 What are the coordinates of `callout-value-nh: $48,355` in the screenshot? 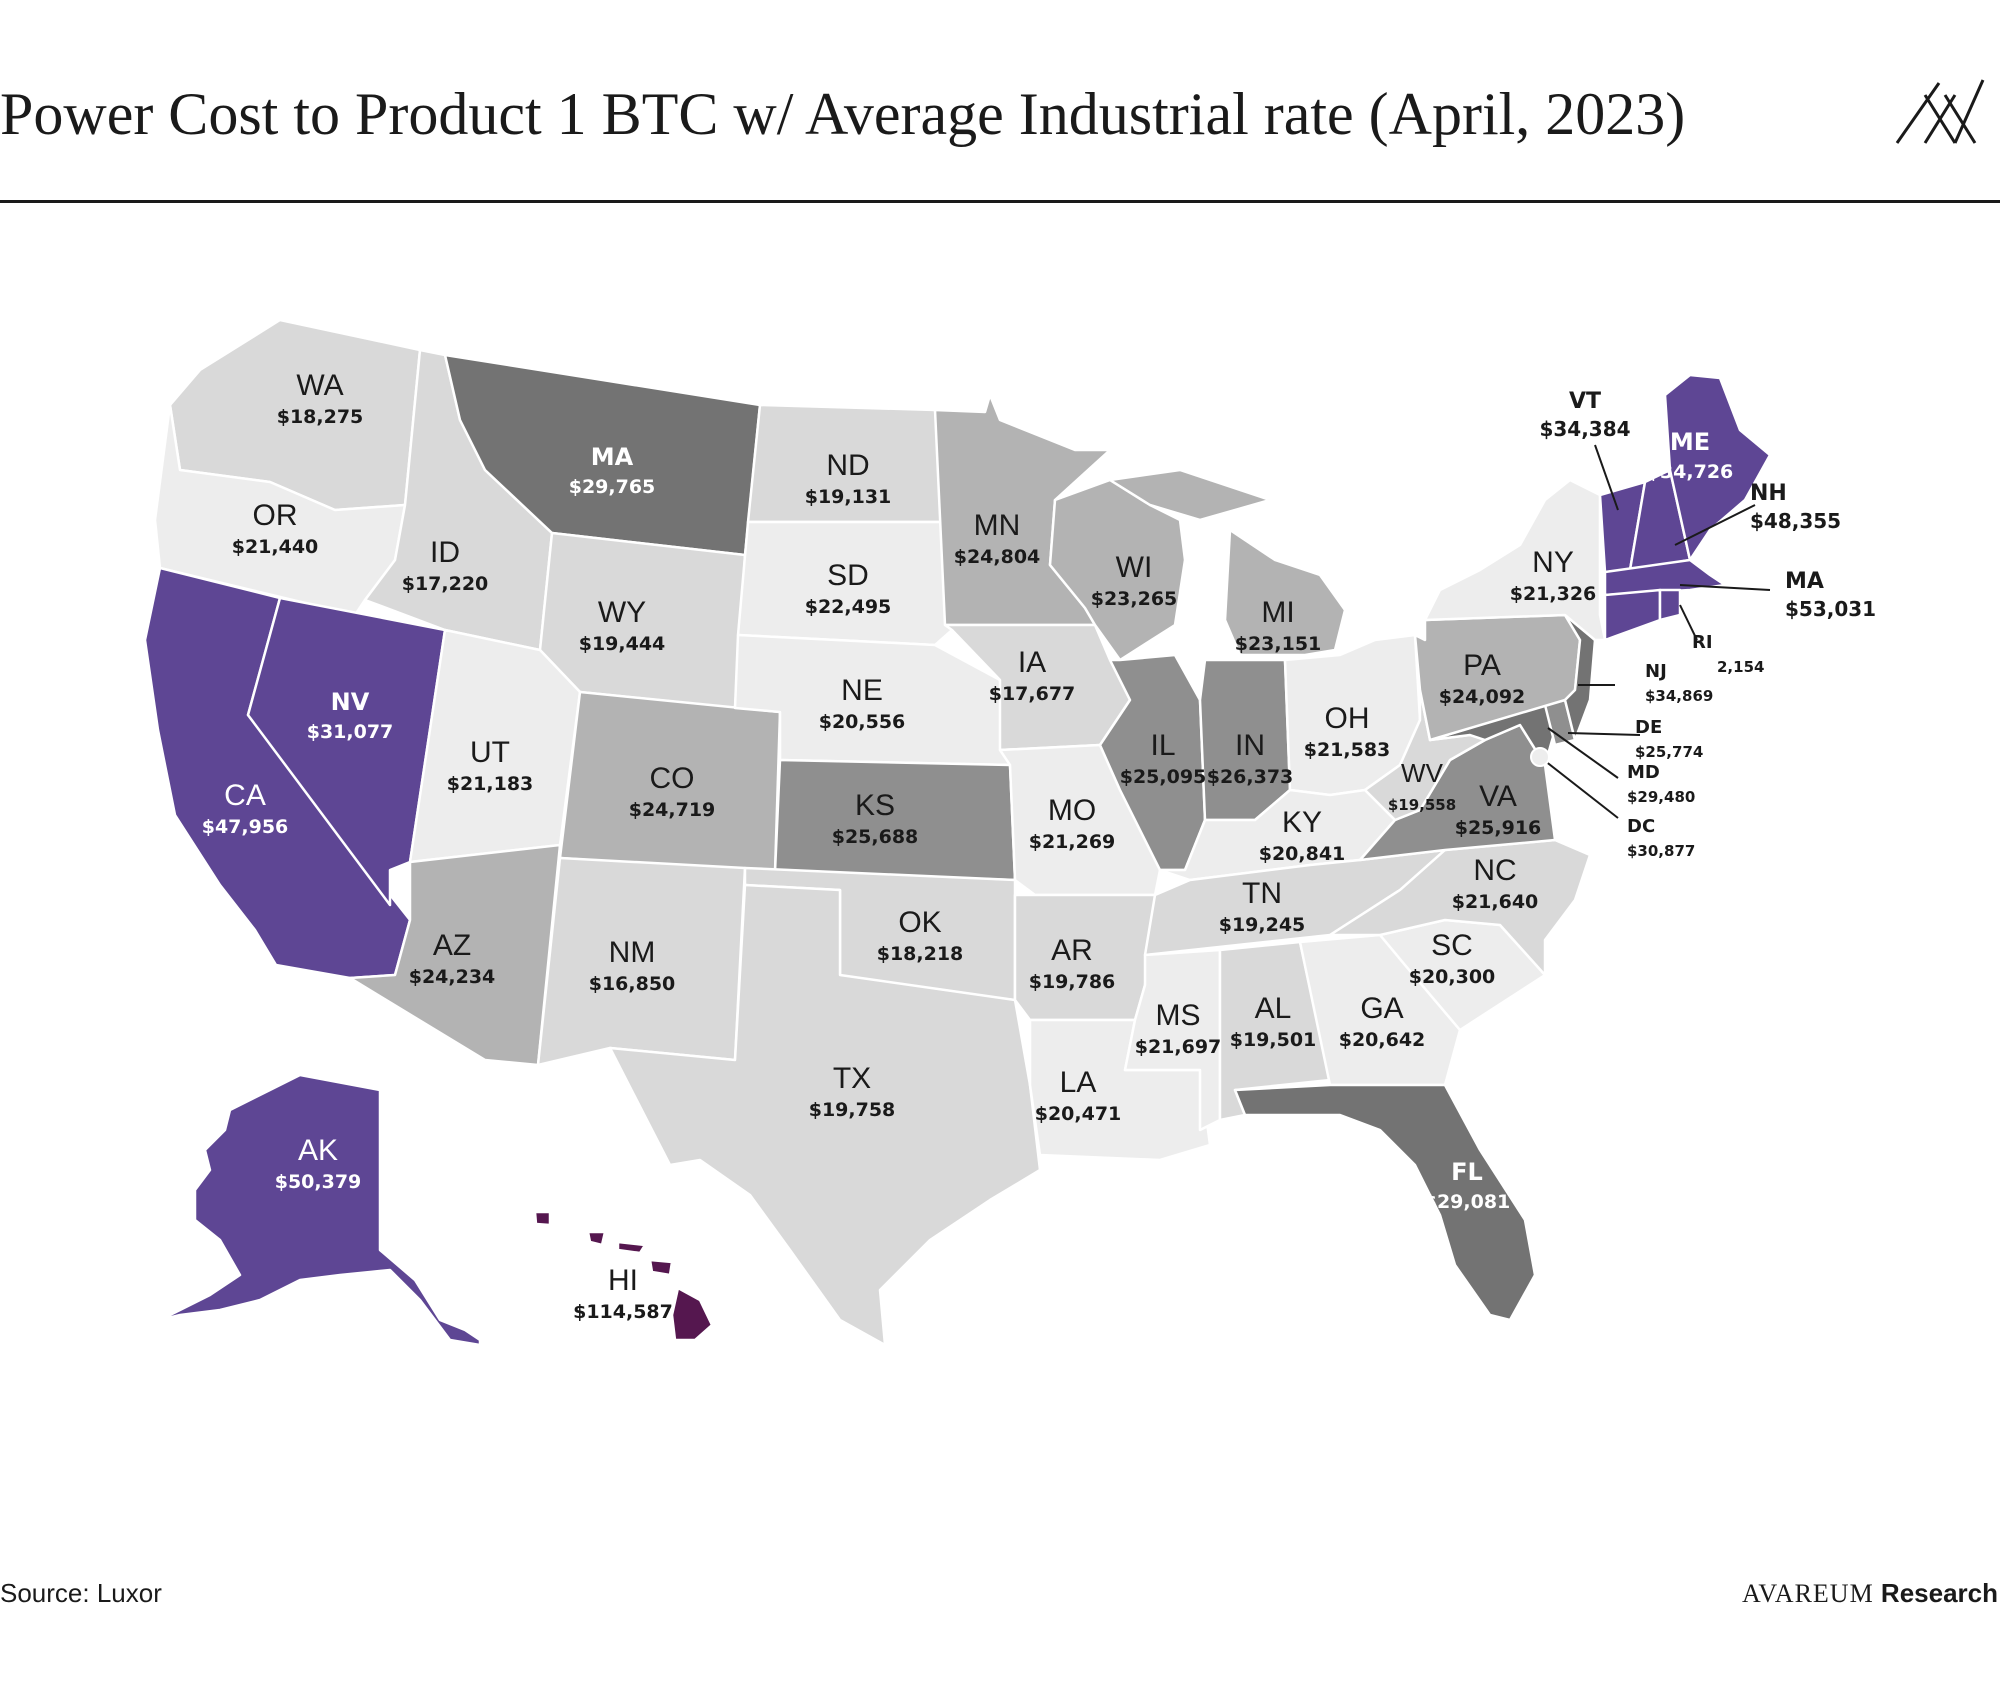 It's located at (1795, 521).